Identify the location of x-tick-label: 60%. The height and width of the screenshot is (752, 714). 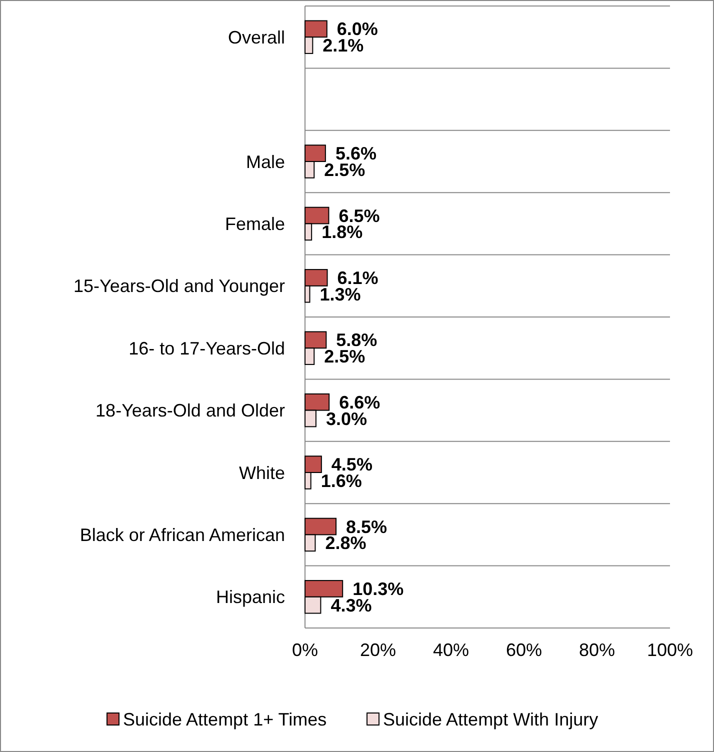
(524, 650).